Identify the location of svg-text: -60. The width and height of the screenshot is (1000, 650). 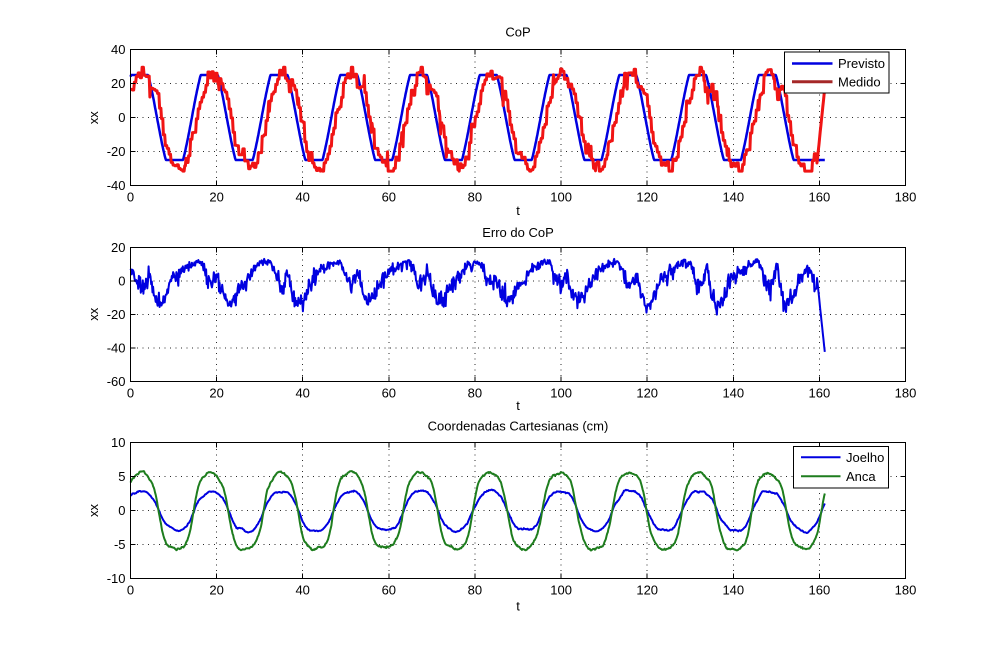
(116, 381).